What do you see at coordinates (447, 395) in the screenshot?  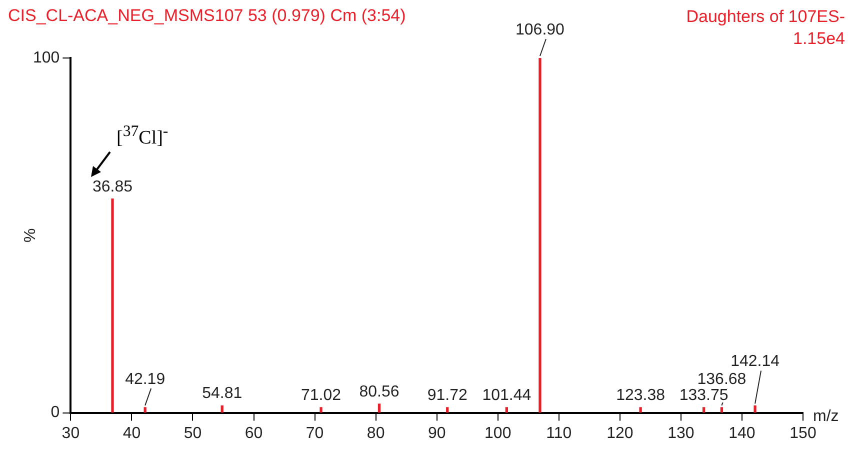 I see `annotation: 91.72` at bounding box center [447, 395].